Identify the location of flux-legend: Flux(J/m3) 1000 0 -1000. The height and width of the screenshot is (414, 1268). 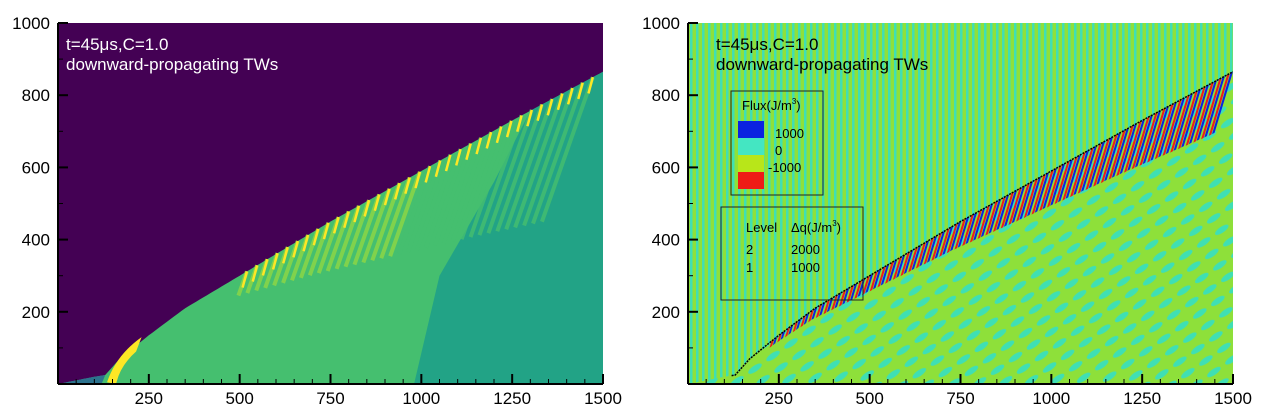
(777, 143).